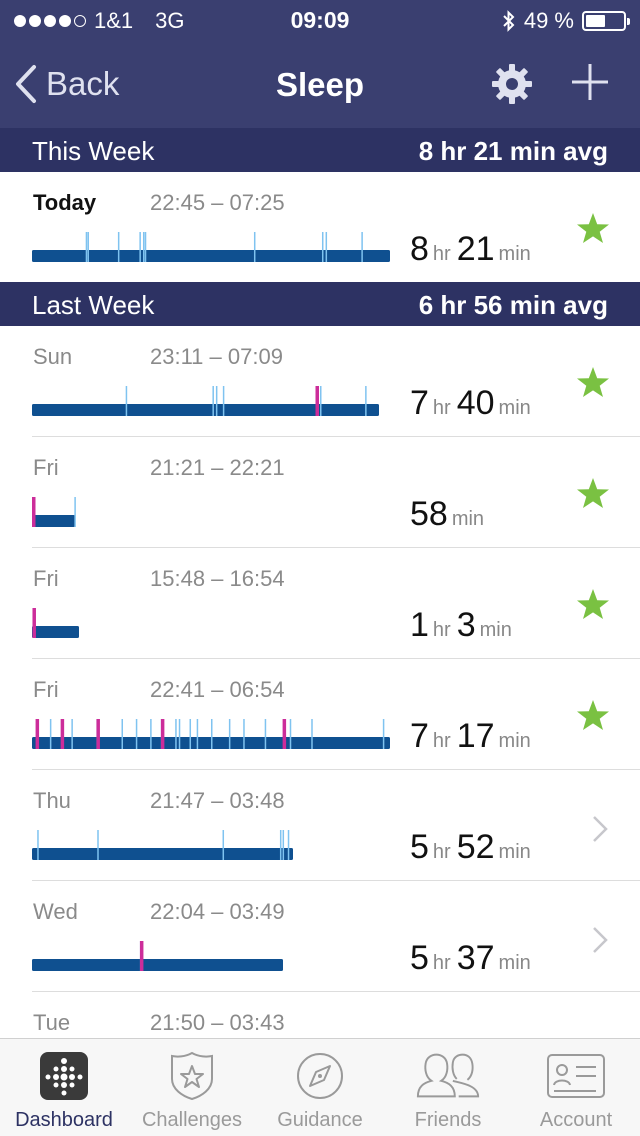  I want to click on network-label: 3G, so click(170, 20).